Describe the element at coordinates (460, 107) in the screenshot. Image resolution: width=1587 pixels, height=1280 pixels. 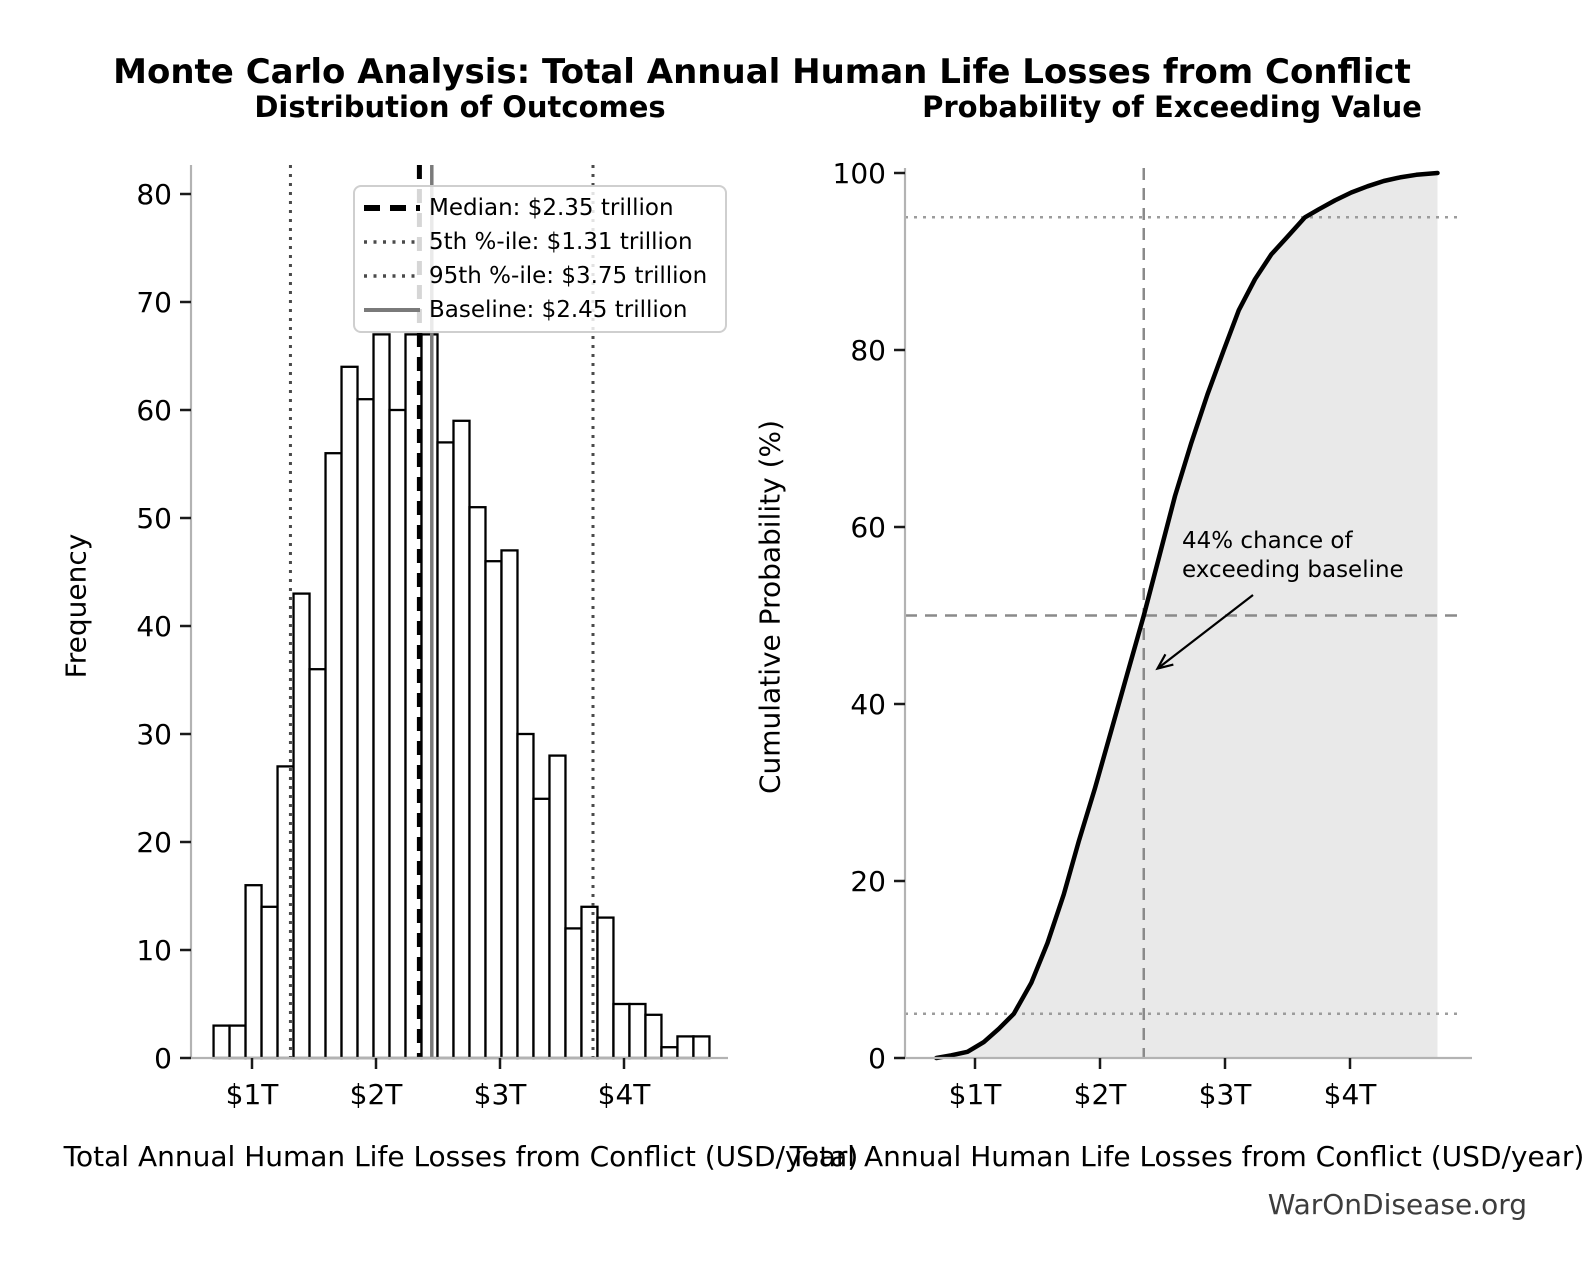
I see `histogram-title: Distribution of Outcomes` at that location.